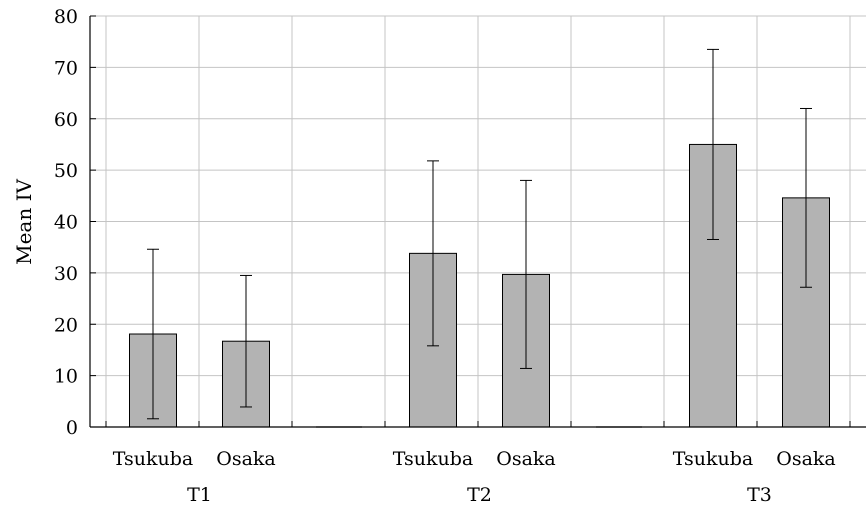  Describe the element at coordinates (199, 495) in the screenshot. I see `group-label: T1` at that location.